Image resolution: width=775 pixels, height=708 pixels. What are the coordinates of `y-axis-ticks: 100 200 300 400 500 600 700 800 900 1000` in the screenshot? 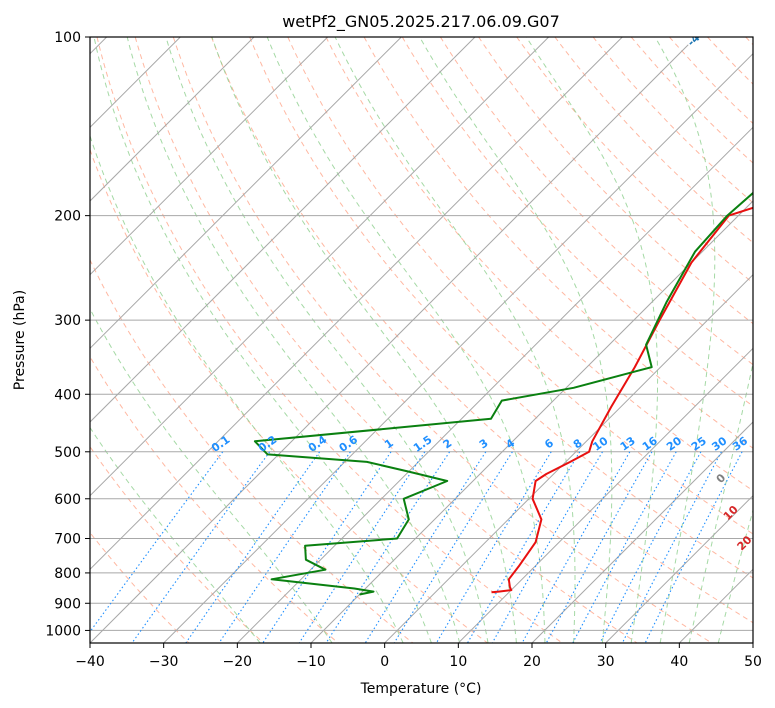 It's located at (67, 334).